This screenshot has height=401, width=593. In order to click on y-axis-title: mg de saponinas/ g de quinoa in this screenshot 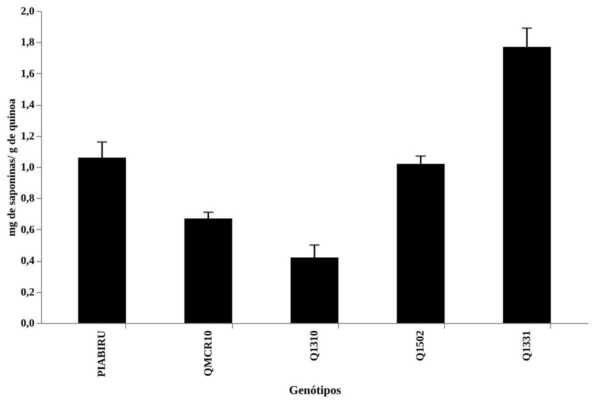, I will do `click(12, 167)`.